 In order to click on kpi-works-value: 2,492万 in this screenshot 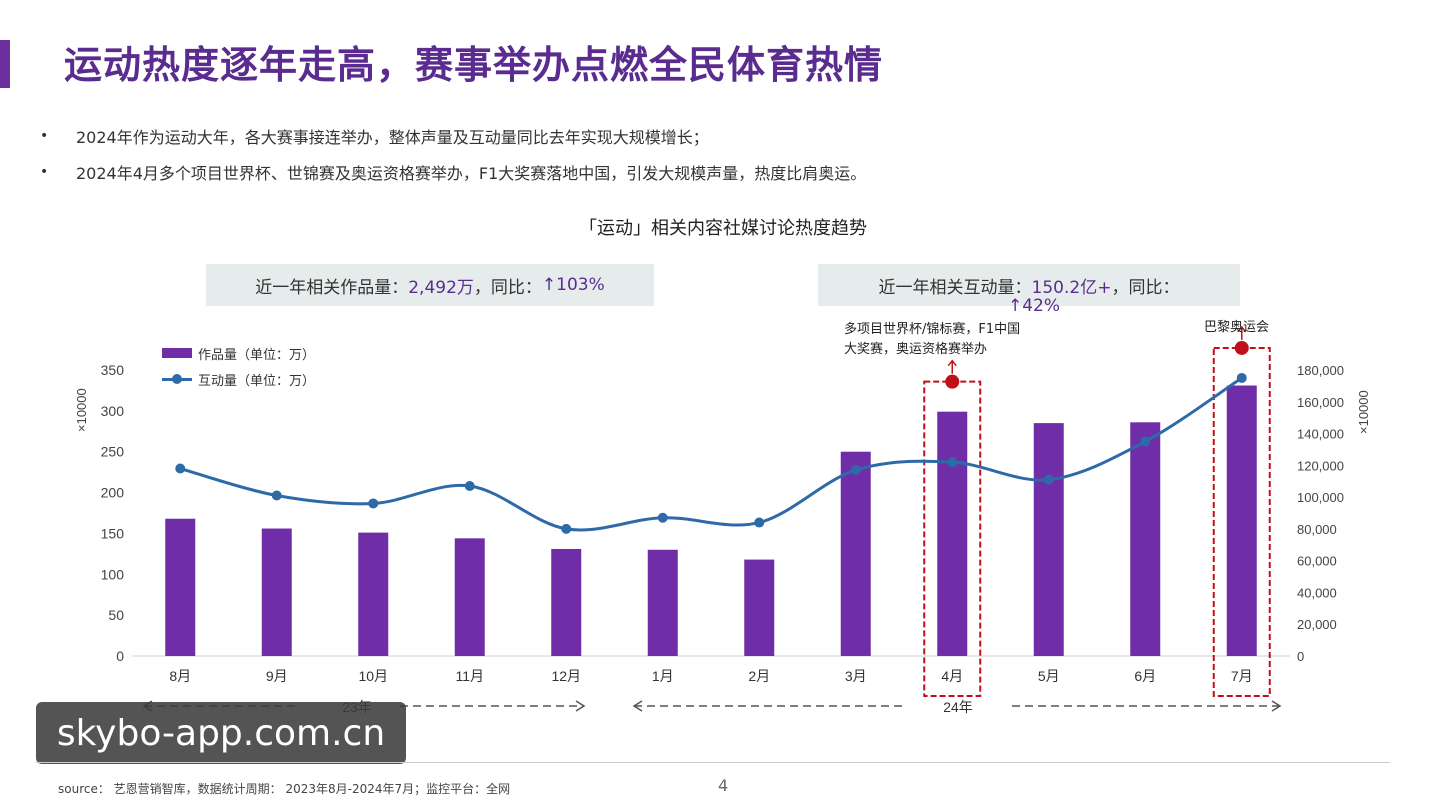, I will do `click(441, 287)`.